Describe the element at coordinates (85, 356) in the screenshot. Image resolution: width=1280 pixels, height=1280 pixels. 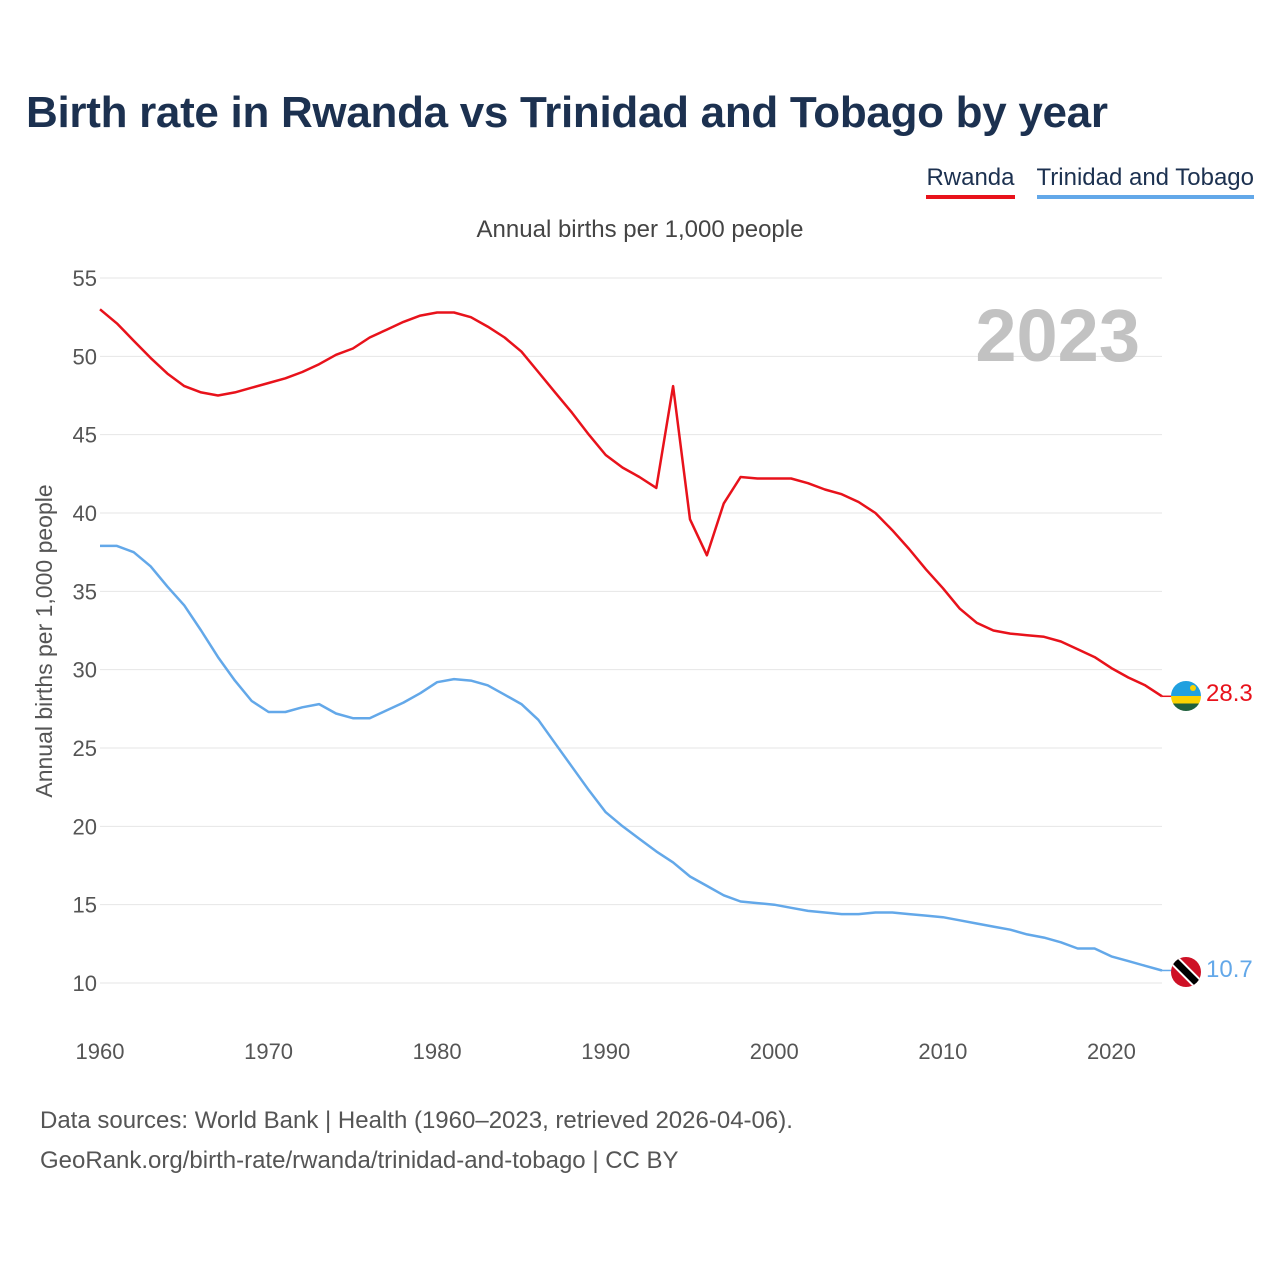
I see `y-tick-label: 50` at that location.